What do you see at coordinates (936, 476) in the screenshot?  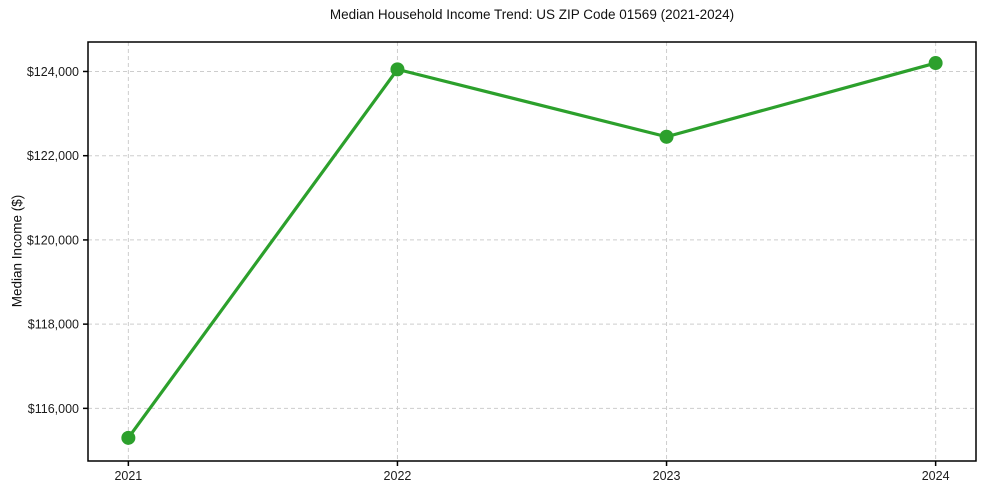 I see `x-tick-label: 2024` at bounding box center [936, 476].